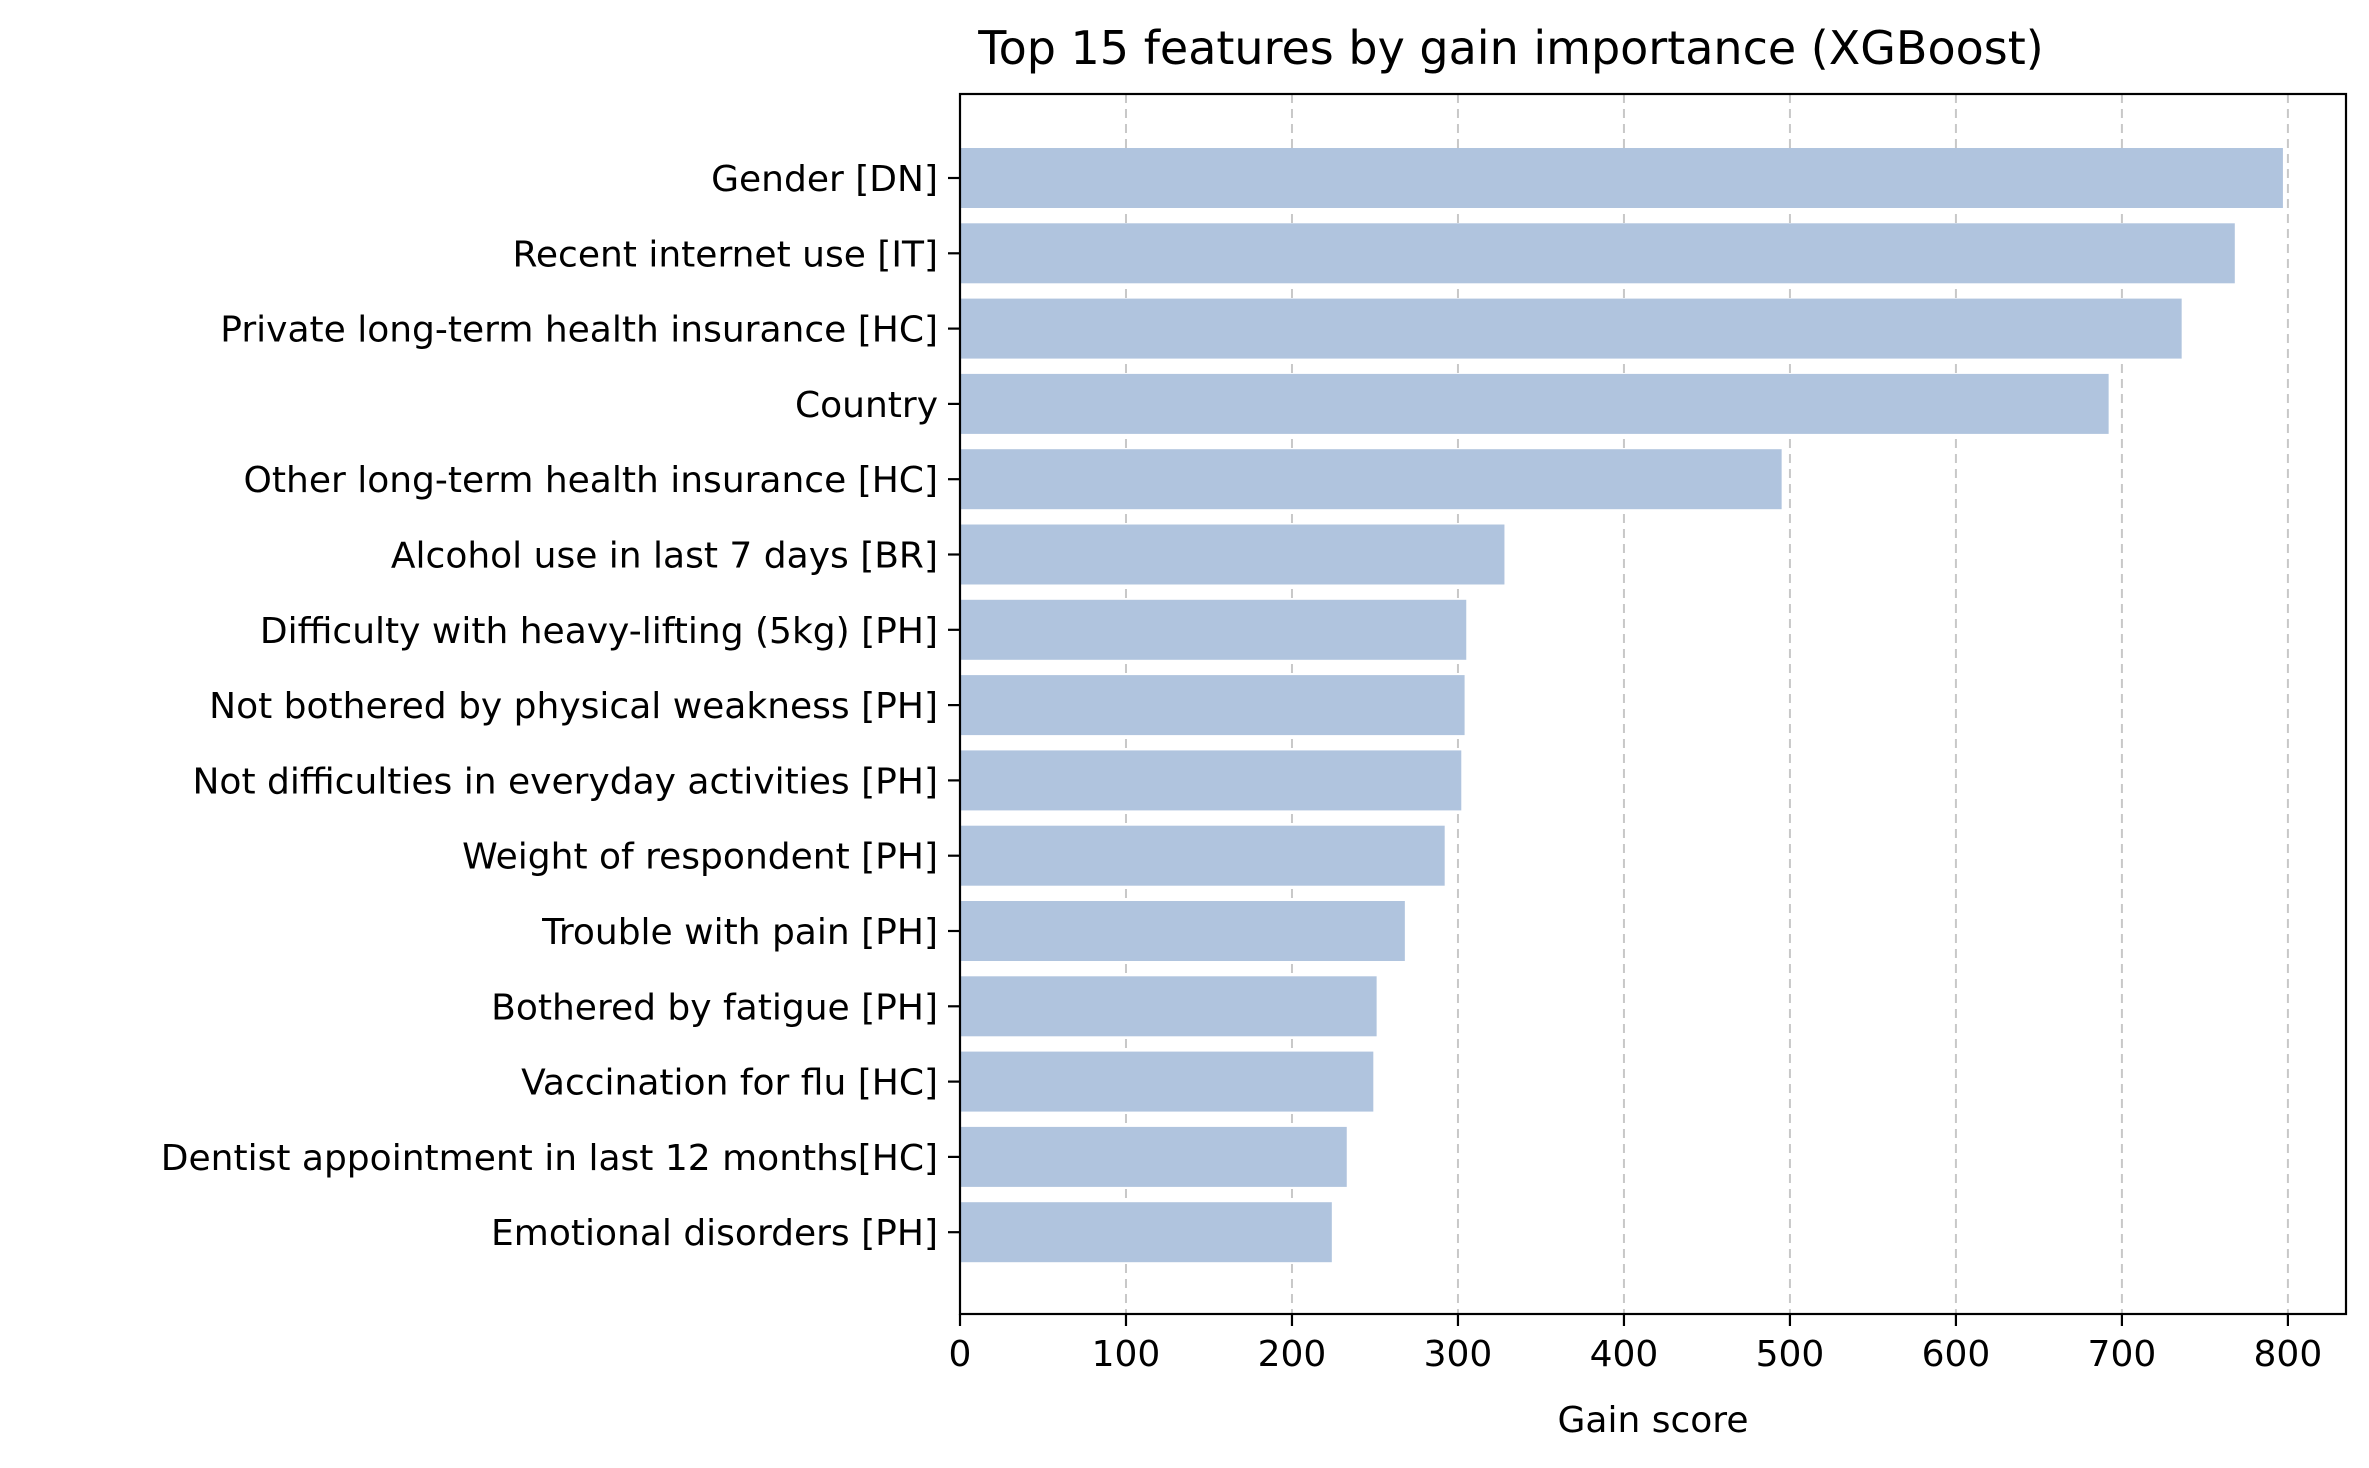 This screenshot has width=2369, height=1468. Describe the element at coordinates (599, 631) in the screenshot. I see `y-tick-label: Difficulty with heavy-lifting (5kg) [PH]` at that location.